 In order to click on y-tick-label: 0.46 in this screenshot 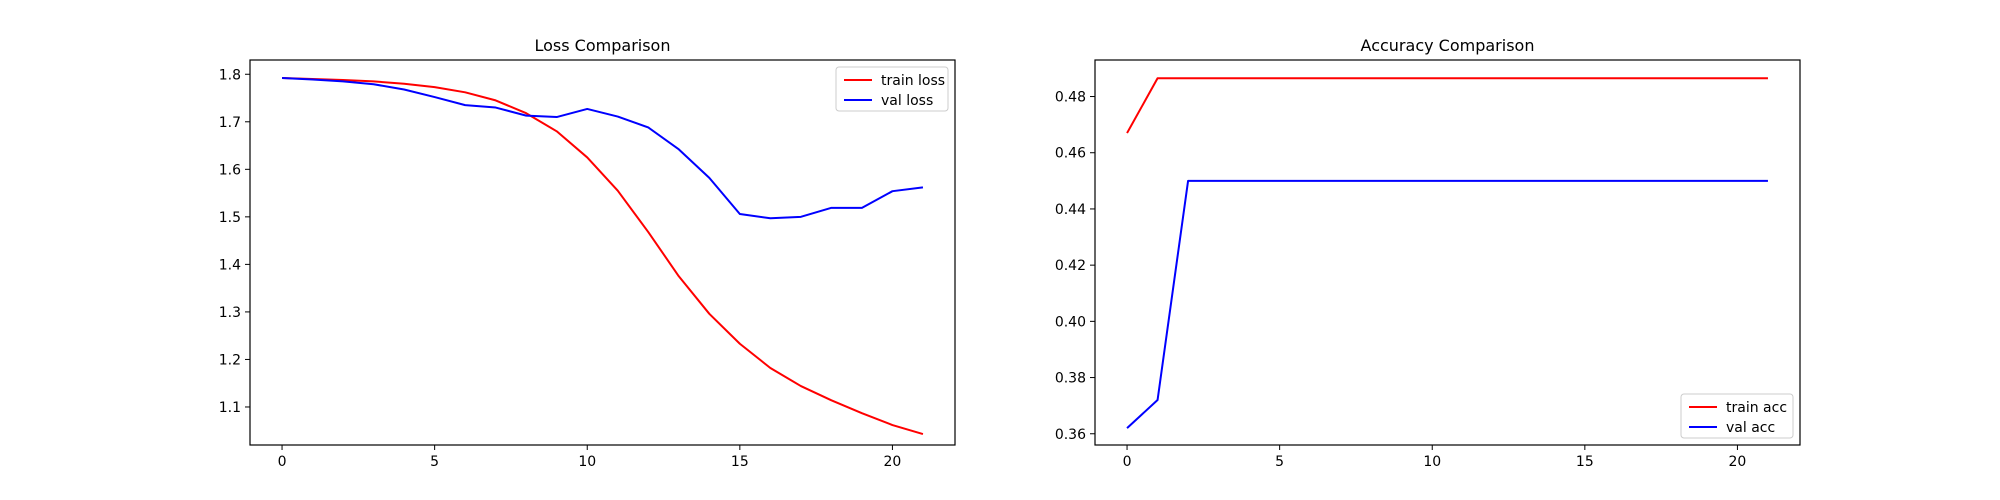, I will do `click(1070, 154)`.